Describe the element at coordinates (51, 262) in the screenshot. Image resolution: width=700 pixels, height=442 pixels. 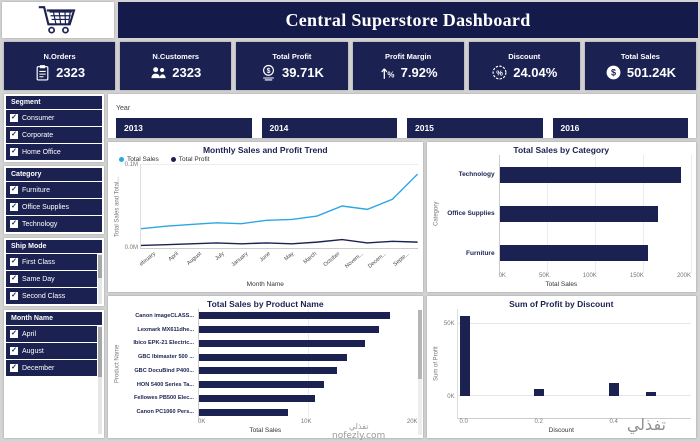
I see `slicer-item-first-class: ✓ First Class` at that location.